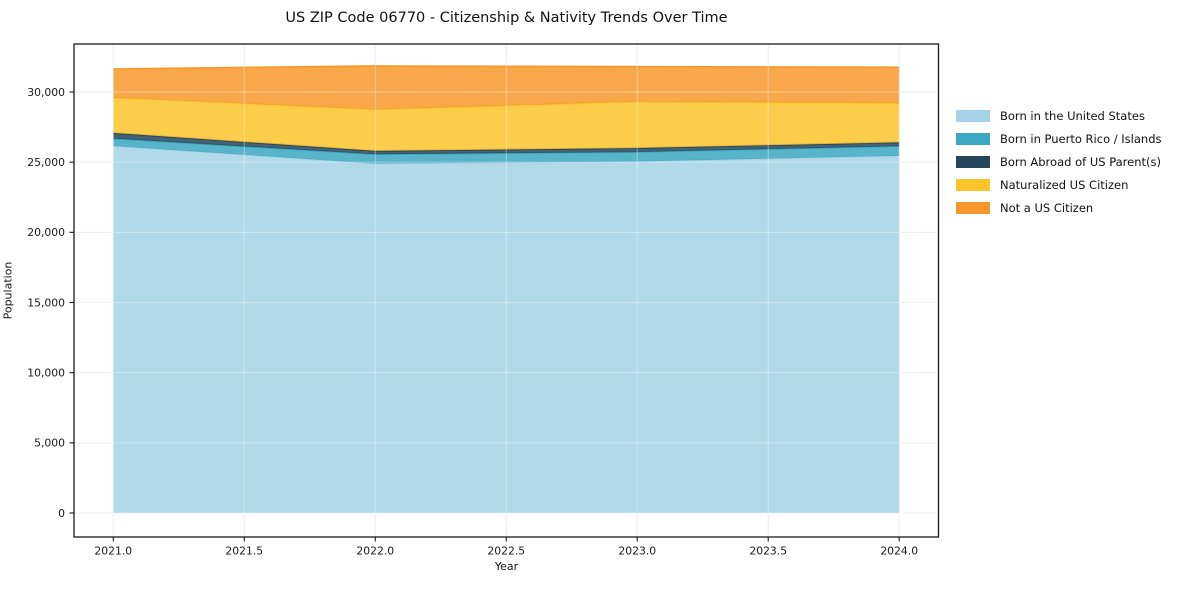  Describe the element at coordinates (244, 551) in the screenshot. I see `x-tick-label: 2021.5` at that location.